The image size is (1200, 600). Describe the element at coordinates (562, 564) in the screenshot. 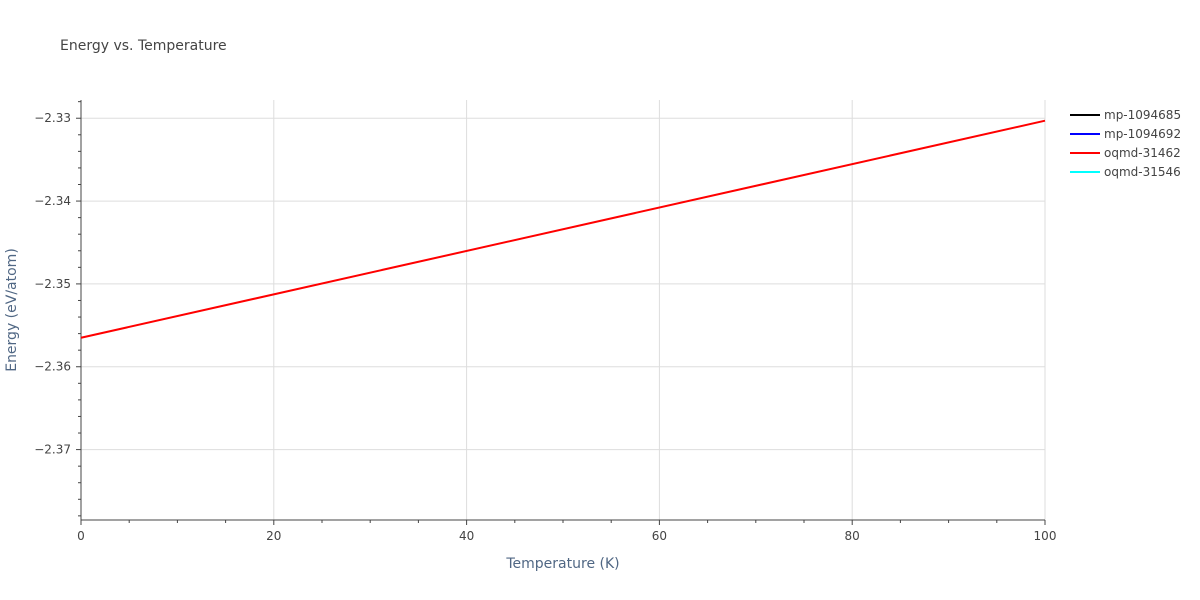

I see `x-axis-title: Temperature (K)` at that location.